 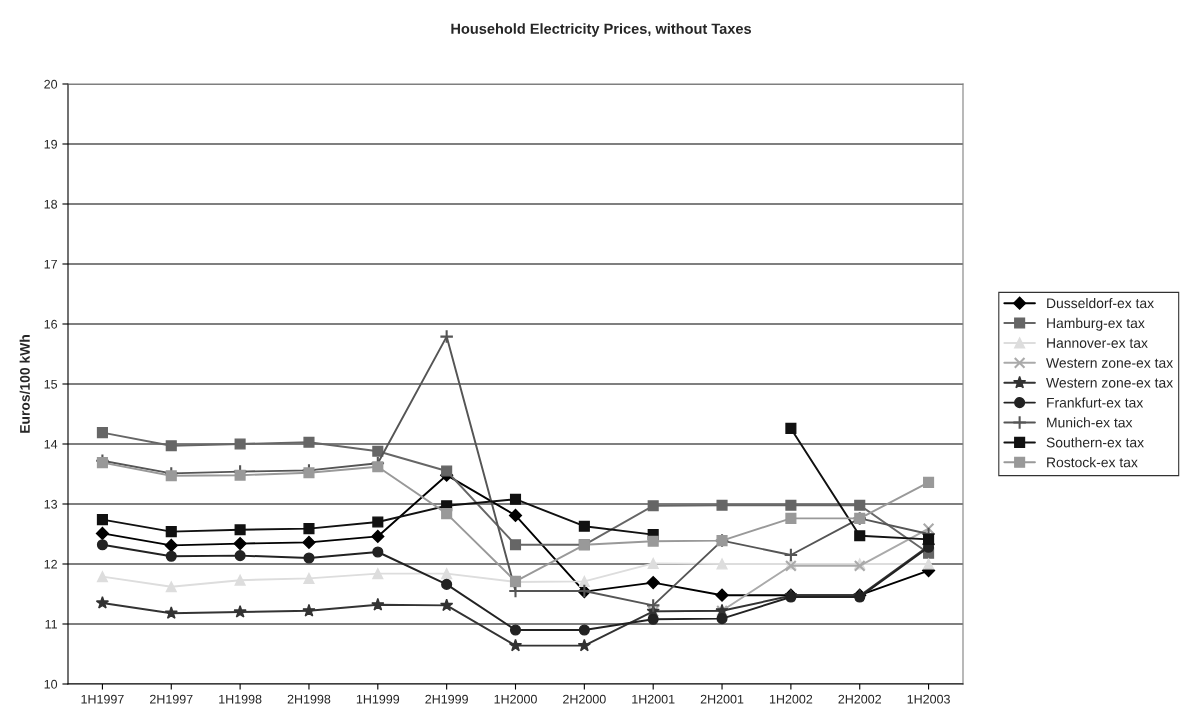 I want to click on y-axis-title: Euros/100 kWh, so click(x=24, y=384).